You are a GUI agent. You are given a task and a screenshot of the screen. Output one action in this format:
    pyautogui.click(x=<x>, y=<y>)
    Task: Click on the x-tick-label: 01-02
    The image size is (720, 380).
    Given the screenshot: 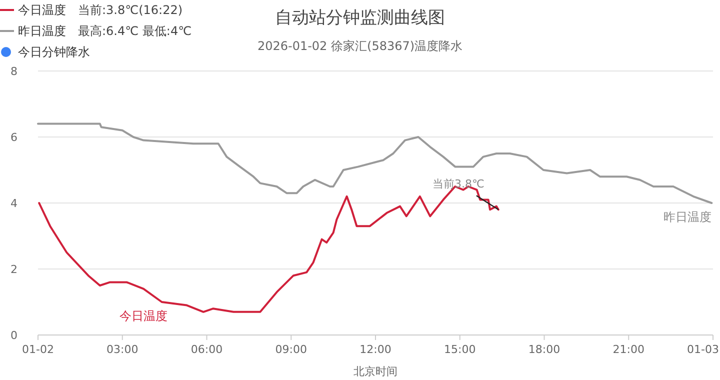 What is the action you would take?
    pyautogui.click(x=38, y=349)
    